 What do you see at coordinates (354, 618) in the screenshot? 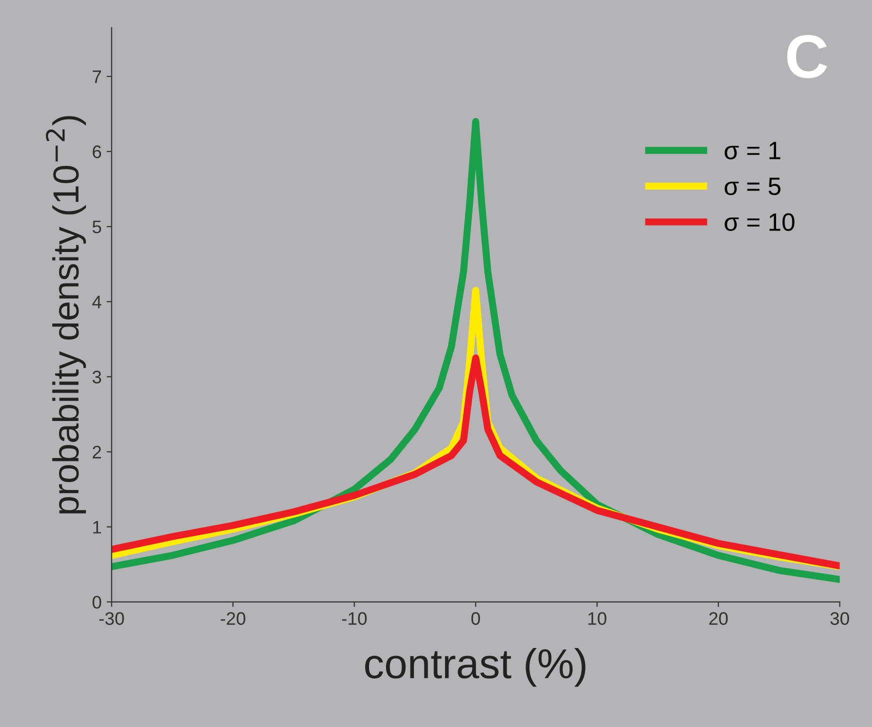
I see `x-tick-label: -10` at bounding box center [354, 618].